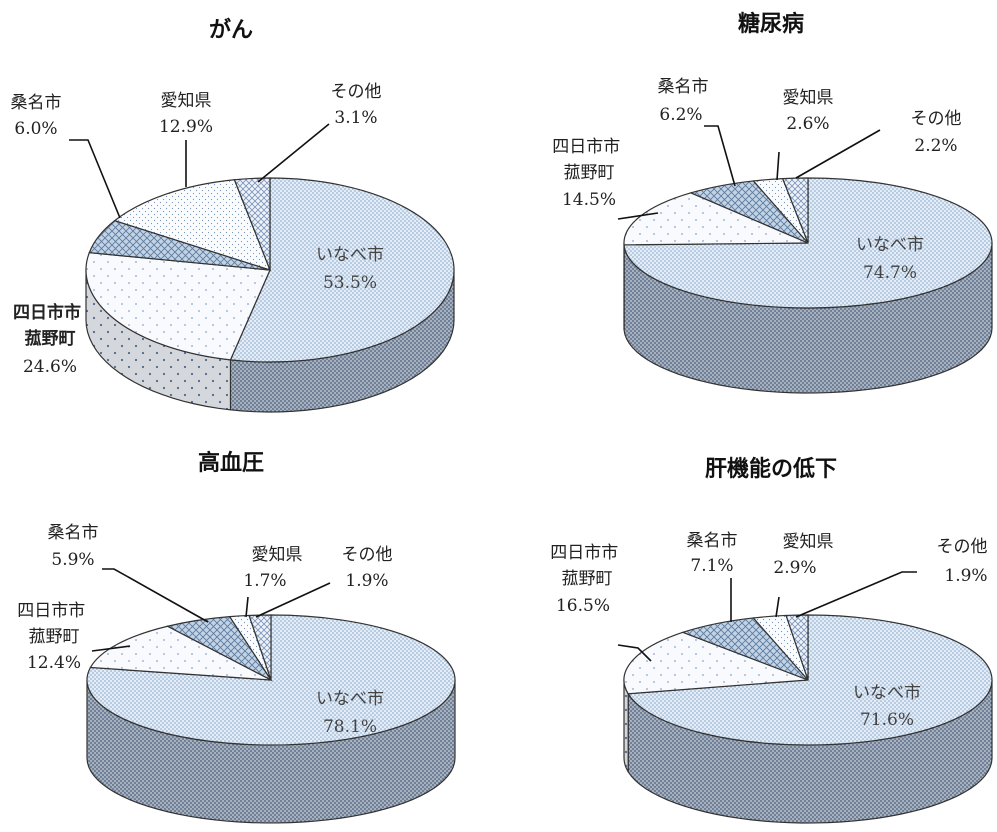  I want to click on slice-label-value: 16.5%, so click(583, 606).